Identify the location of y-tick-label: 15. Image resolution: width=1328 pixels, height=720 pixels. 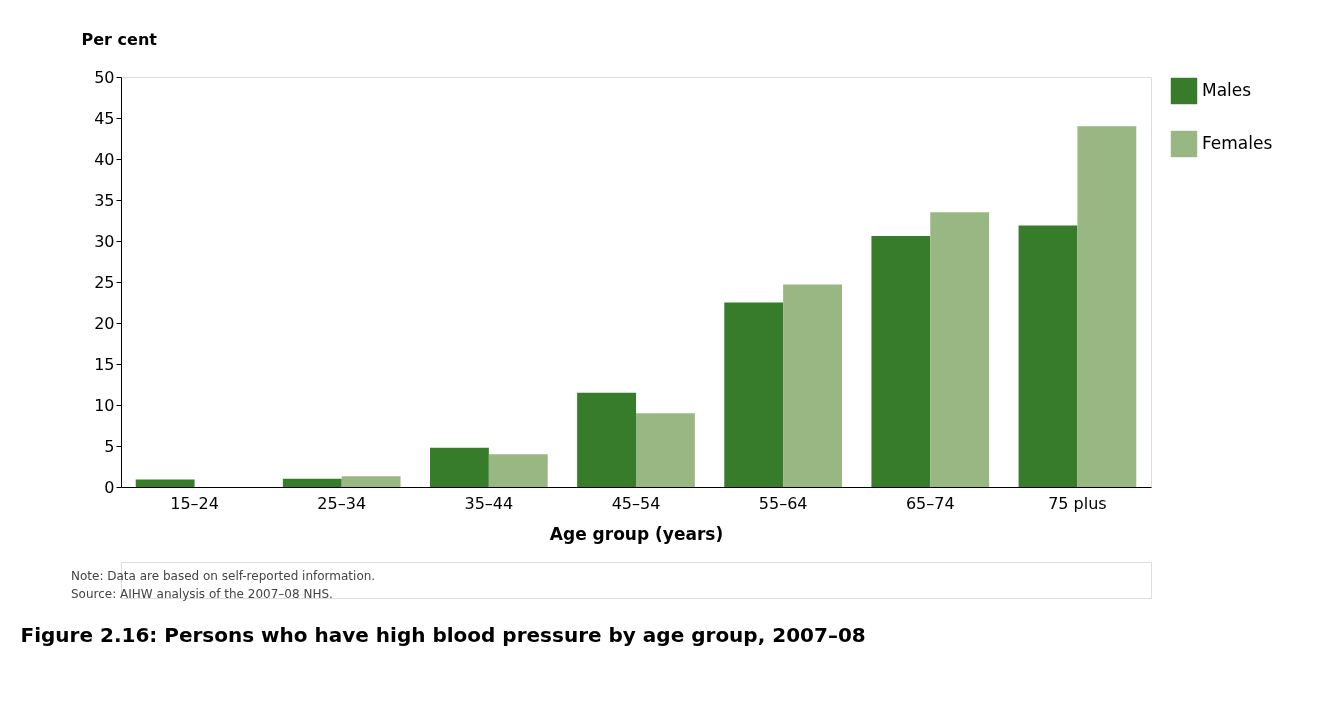
(104, 364).